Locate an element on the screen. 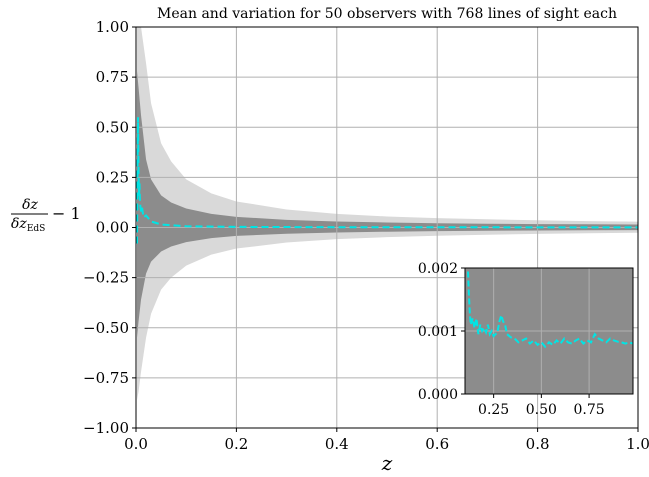 This screenshot has height=477, width=649. x-tick-label: 0.0 is located at coordinates (136, 444).